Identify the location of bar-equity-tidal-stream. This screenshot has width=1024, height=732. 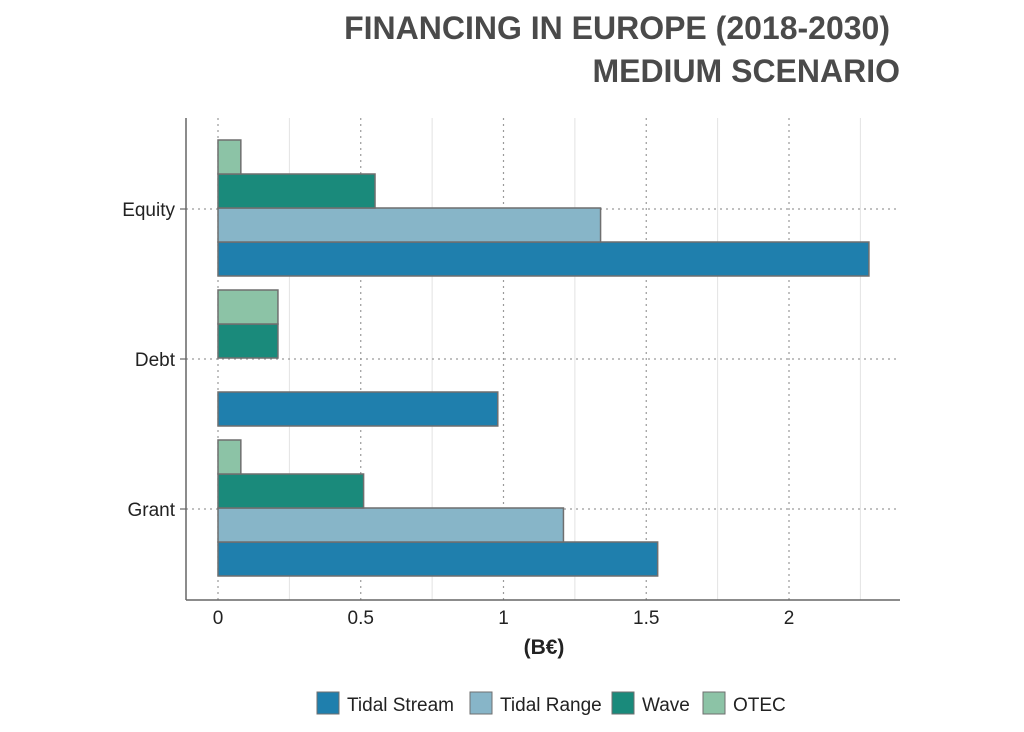
(543, 259).